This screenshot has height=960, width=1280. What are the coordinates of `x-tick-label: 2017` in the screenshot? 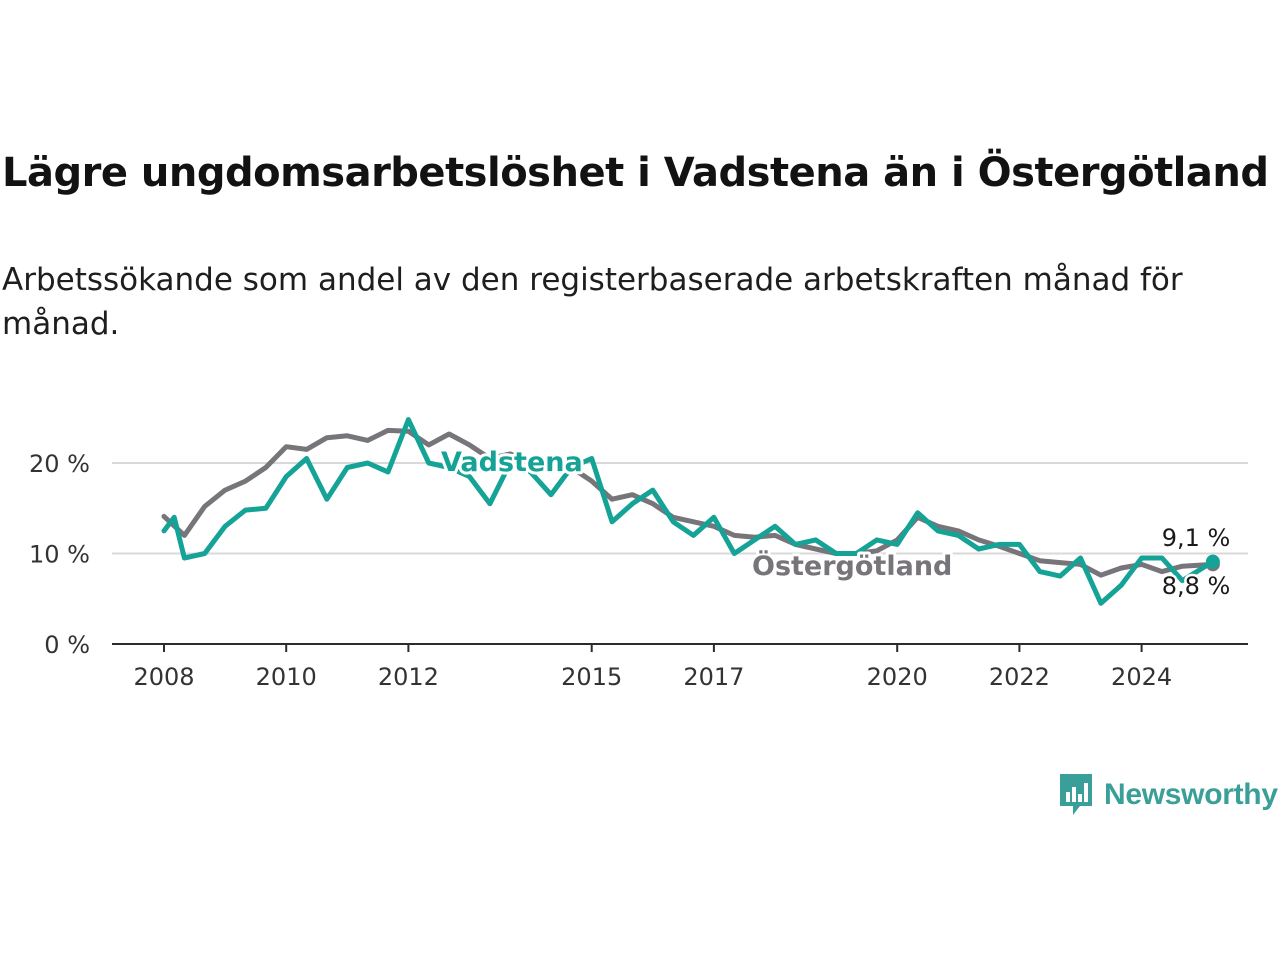 It's located at (713, 677).